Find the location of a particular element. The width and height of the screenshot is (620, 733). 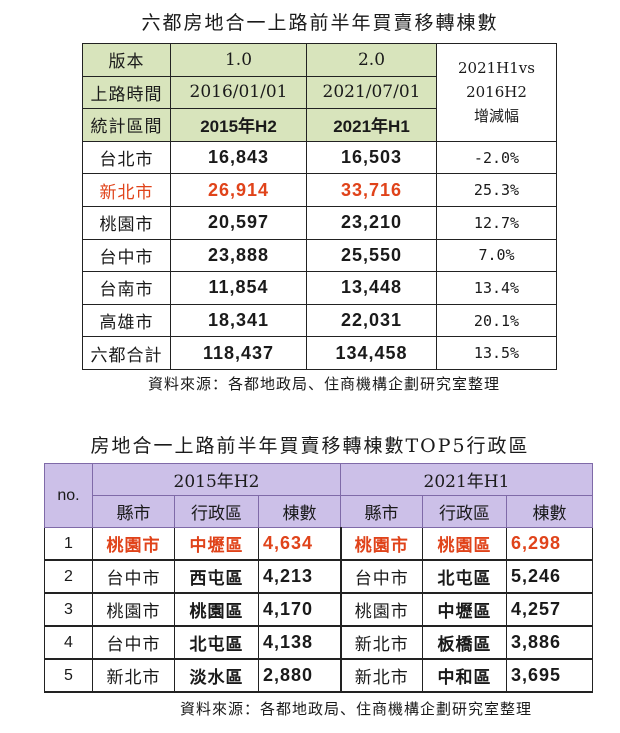

table1-title: 六都房地合一上路前半年買賣移轉棟數 is located at coordinates (320, 23).